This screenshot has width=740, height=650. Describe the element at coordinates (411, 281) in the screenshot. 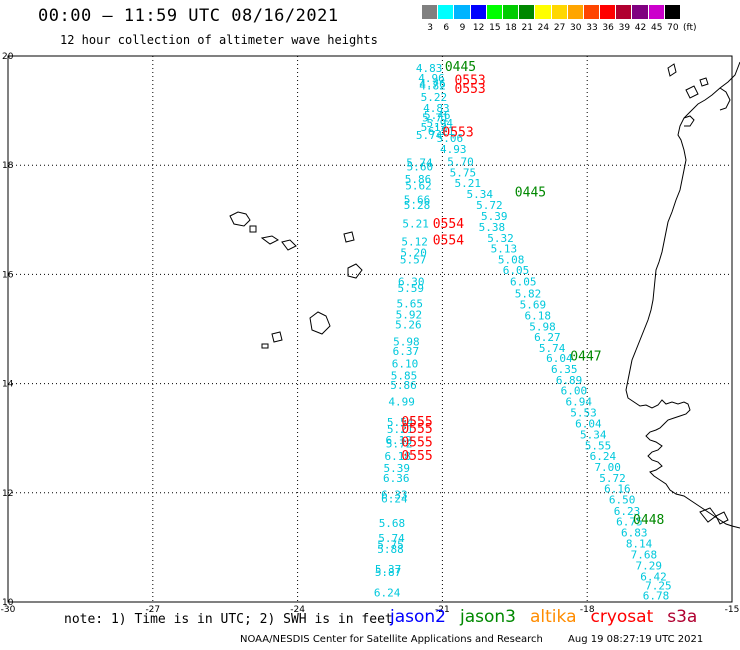

I see `swh-value: 6.30` at that location.